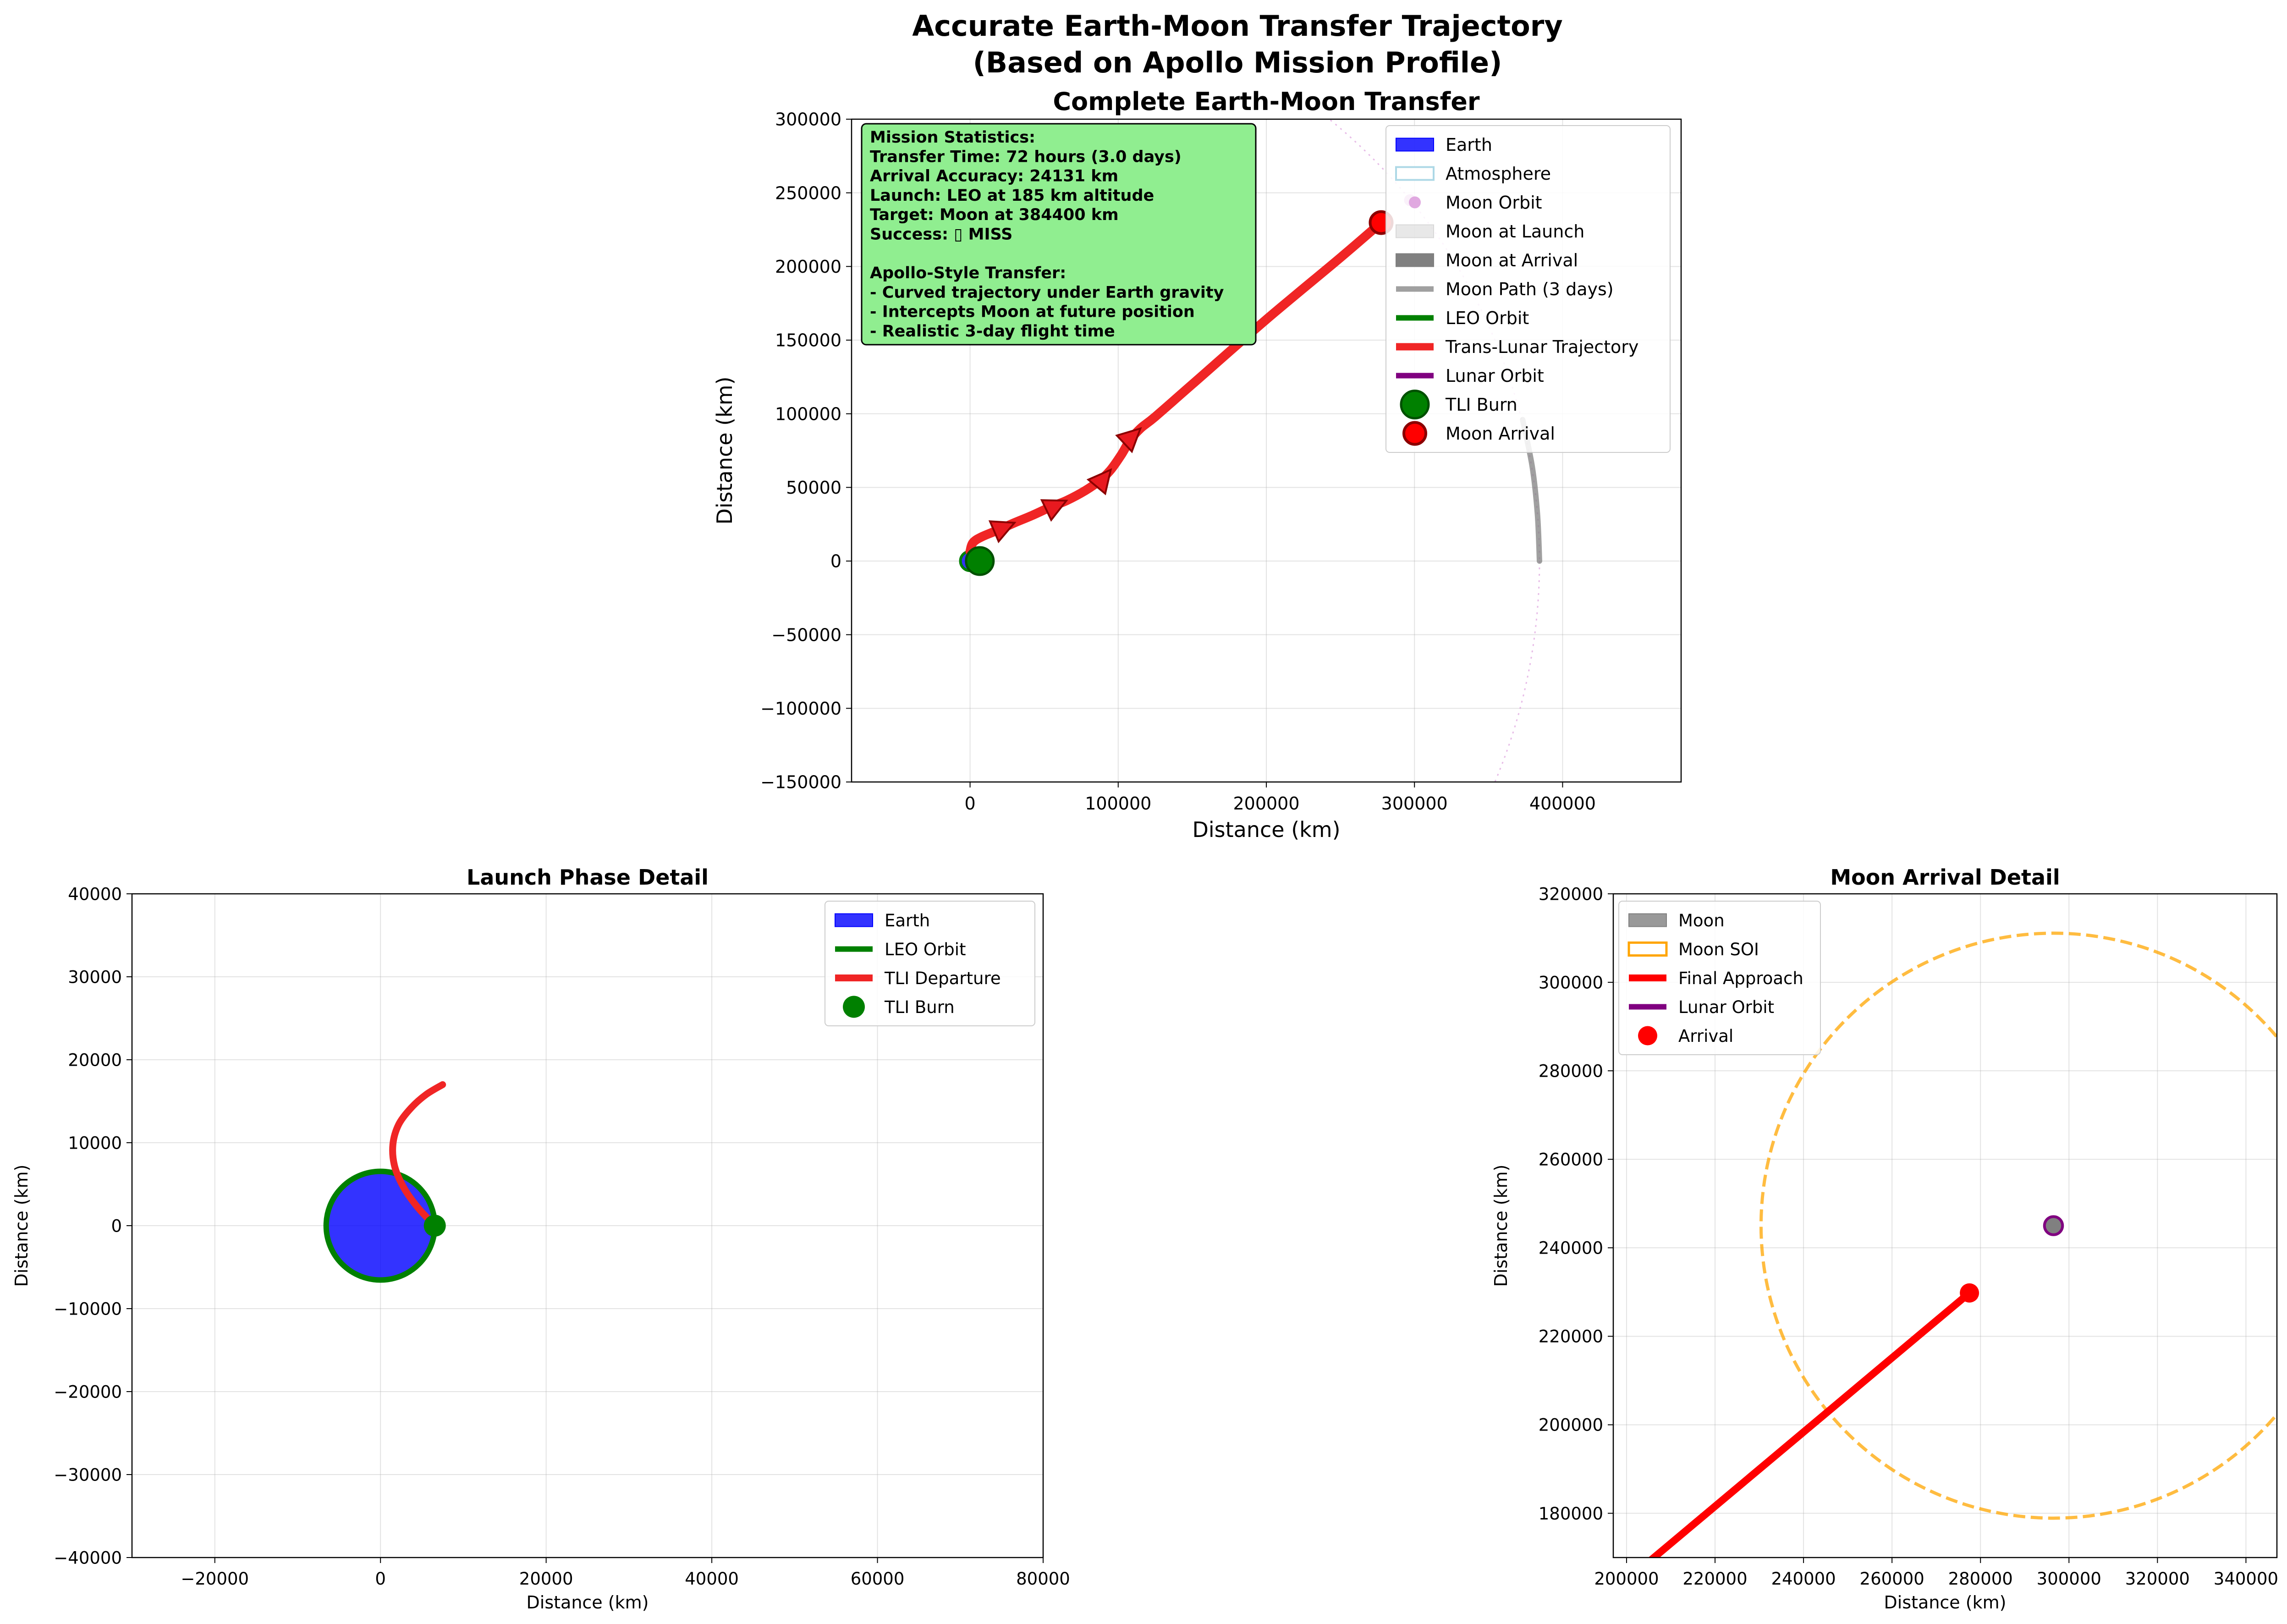 Image resolution: width=2287 pixels, height=1624 pixels. What do you see at coordinates (1494, 203) in the screenshot?
I see `main-legend-label: Moon Orbit` at bounding box center [1494, 203].